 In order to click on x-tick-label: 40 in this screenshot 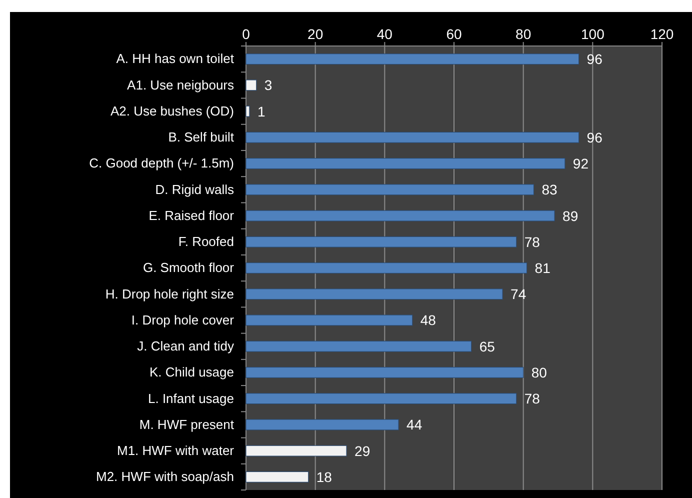, I will do `click(384, 34)`.